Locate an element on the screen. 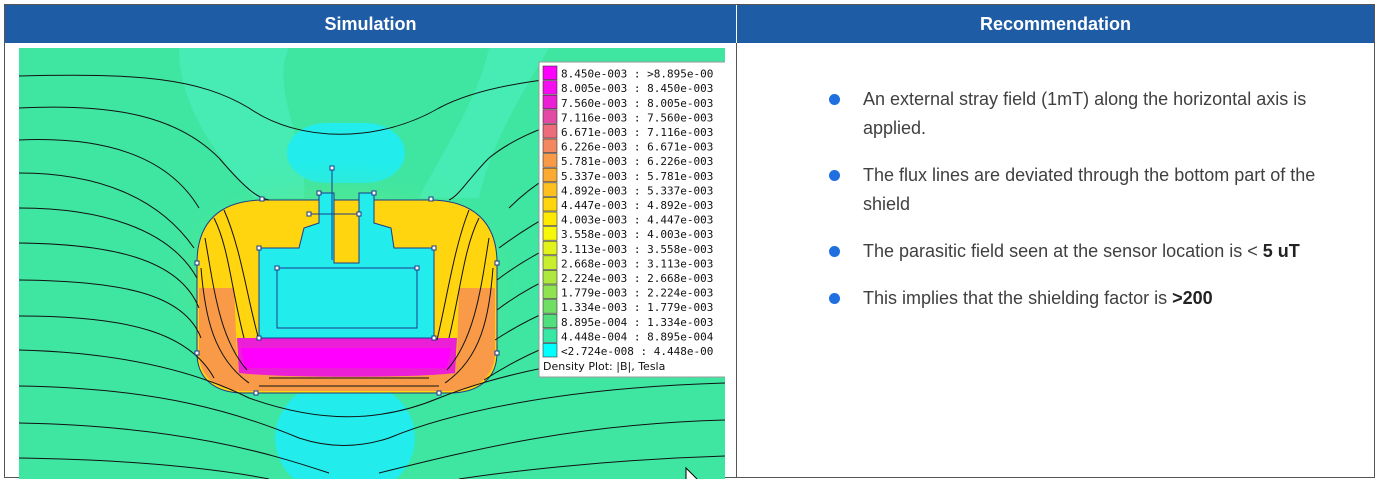  legend-label: 8.450e-003 : >8.895e-00 is located at coordinates (637, 74).